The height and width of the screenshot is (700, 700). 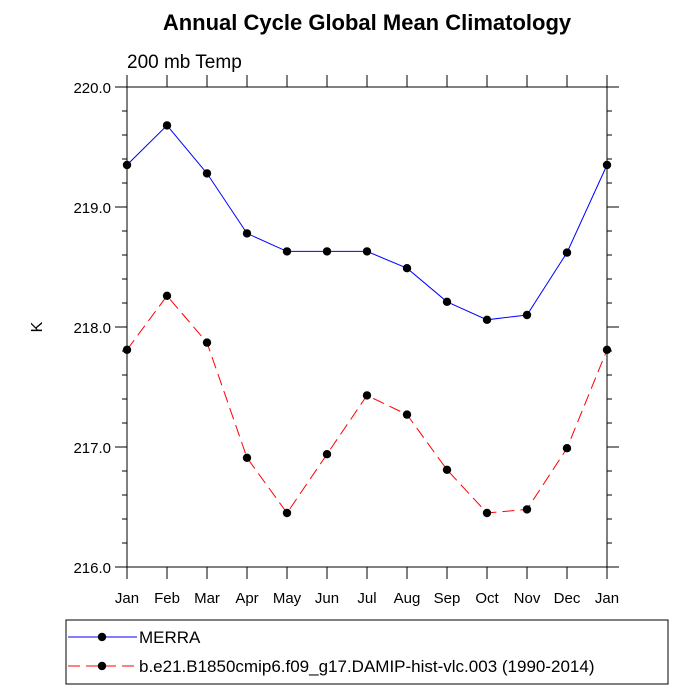 What do you see at coordinates (366, 598) in the screenshot?
I see `x-tick-label: Jul` at bounding box center [366, 598].